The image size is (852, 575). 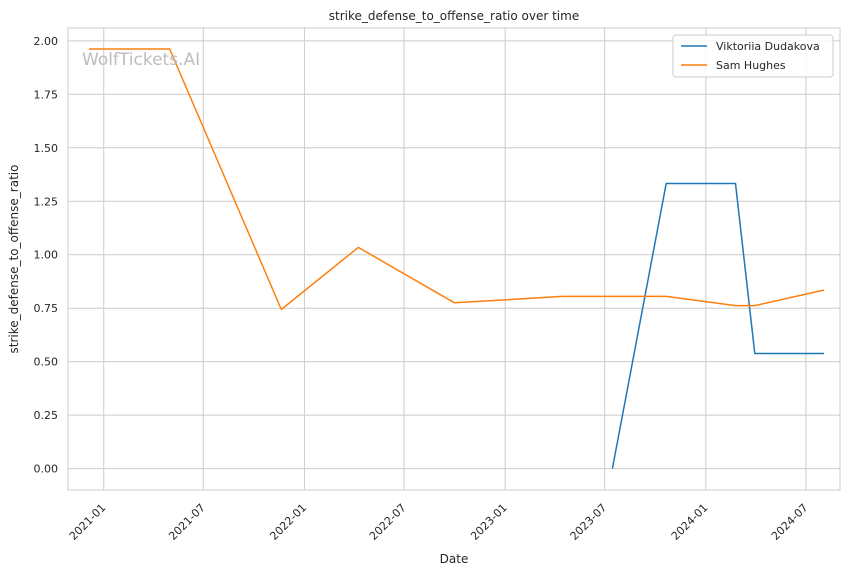 I want to click on y-axis-title: strike_defense_to_offense_ratio, so click(x=14, y=259).